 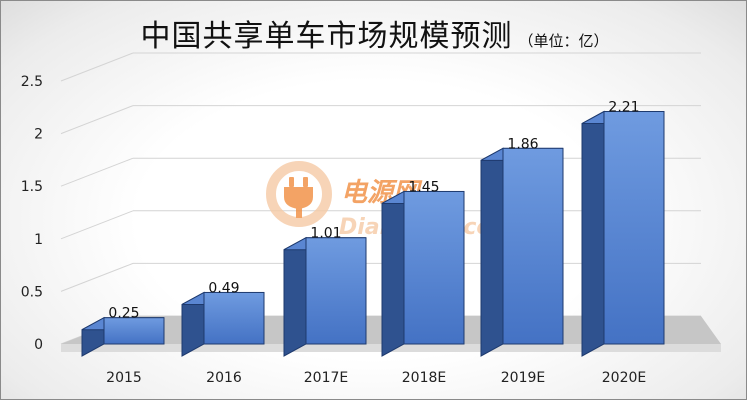 I want to click on plug-glyph-icon, so click(x=298, y=197).